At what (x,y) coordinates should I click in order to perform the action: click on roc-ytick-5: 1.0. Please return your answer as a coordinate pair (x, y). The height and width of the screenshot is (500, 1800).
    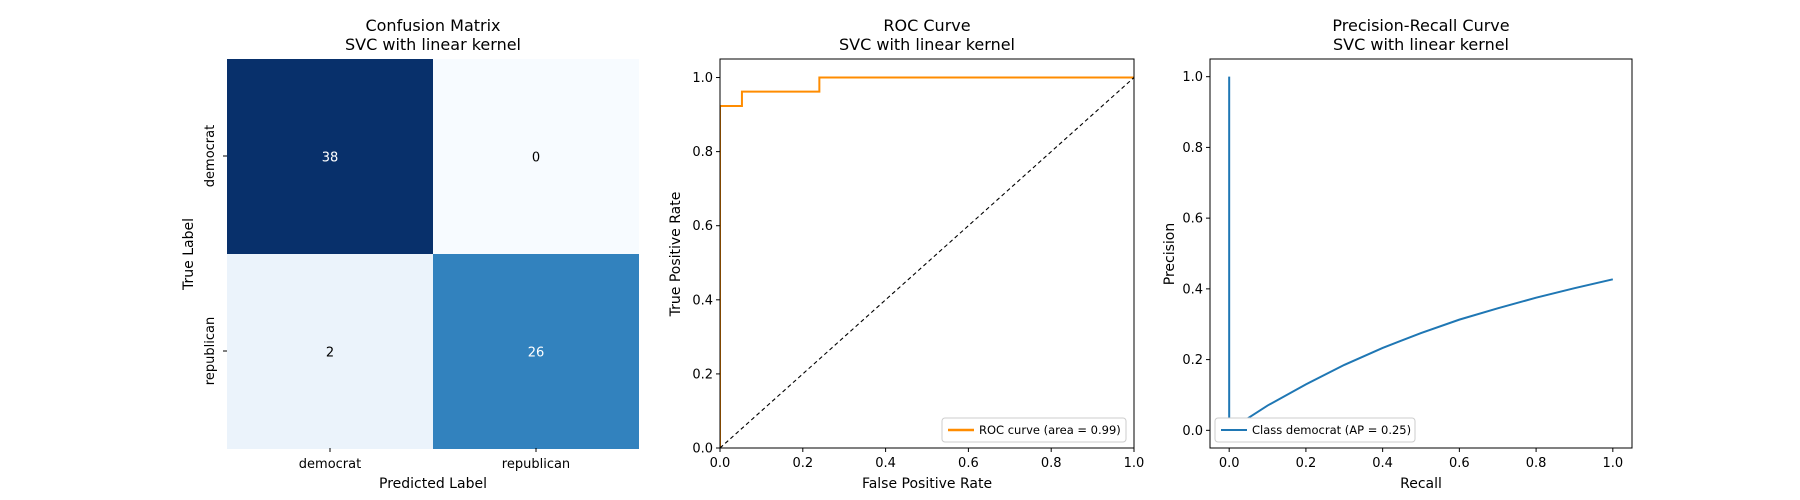
    Looking at the image, I should click on (702, 78).